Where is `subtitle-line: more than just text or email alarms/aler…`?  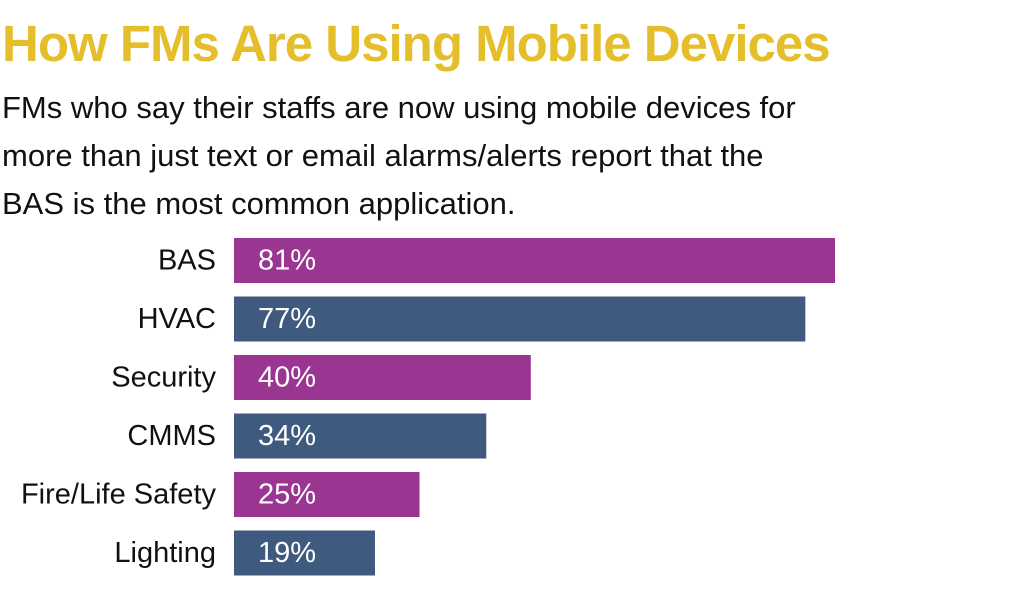 subtitle-line: more than just text or email alarms/aler… is located at coordinates (383, 155).